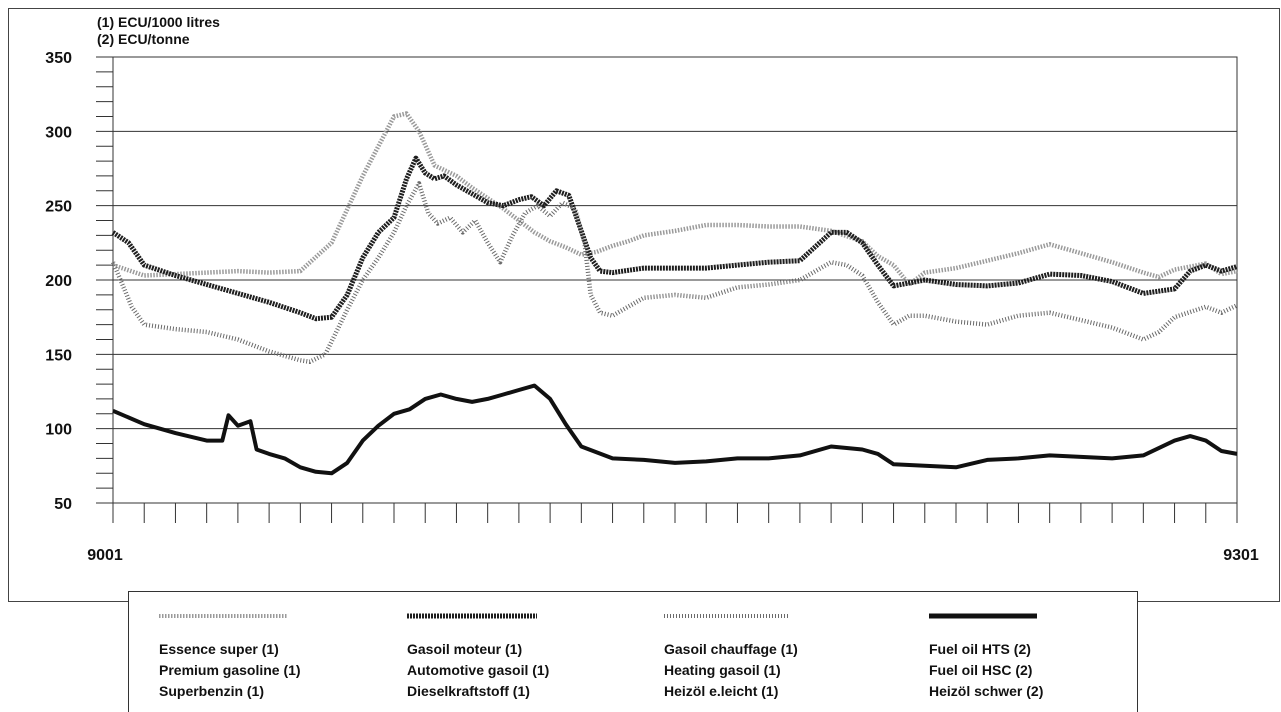 The image size is (1281, 712). I want to click on x-tick-label: 9001, so click(105, 555).